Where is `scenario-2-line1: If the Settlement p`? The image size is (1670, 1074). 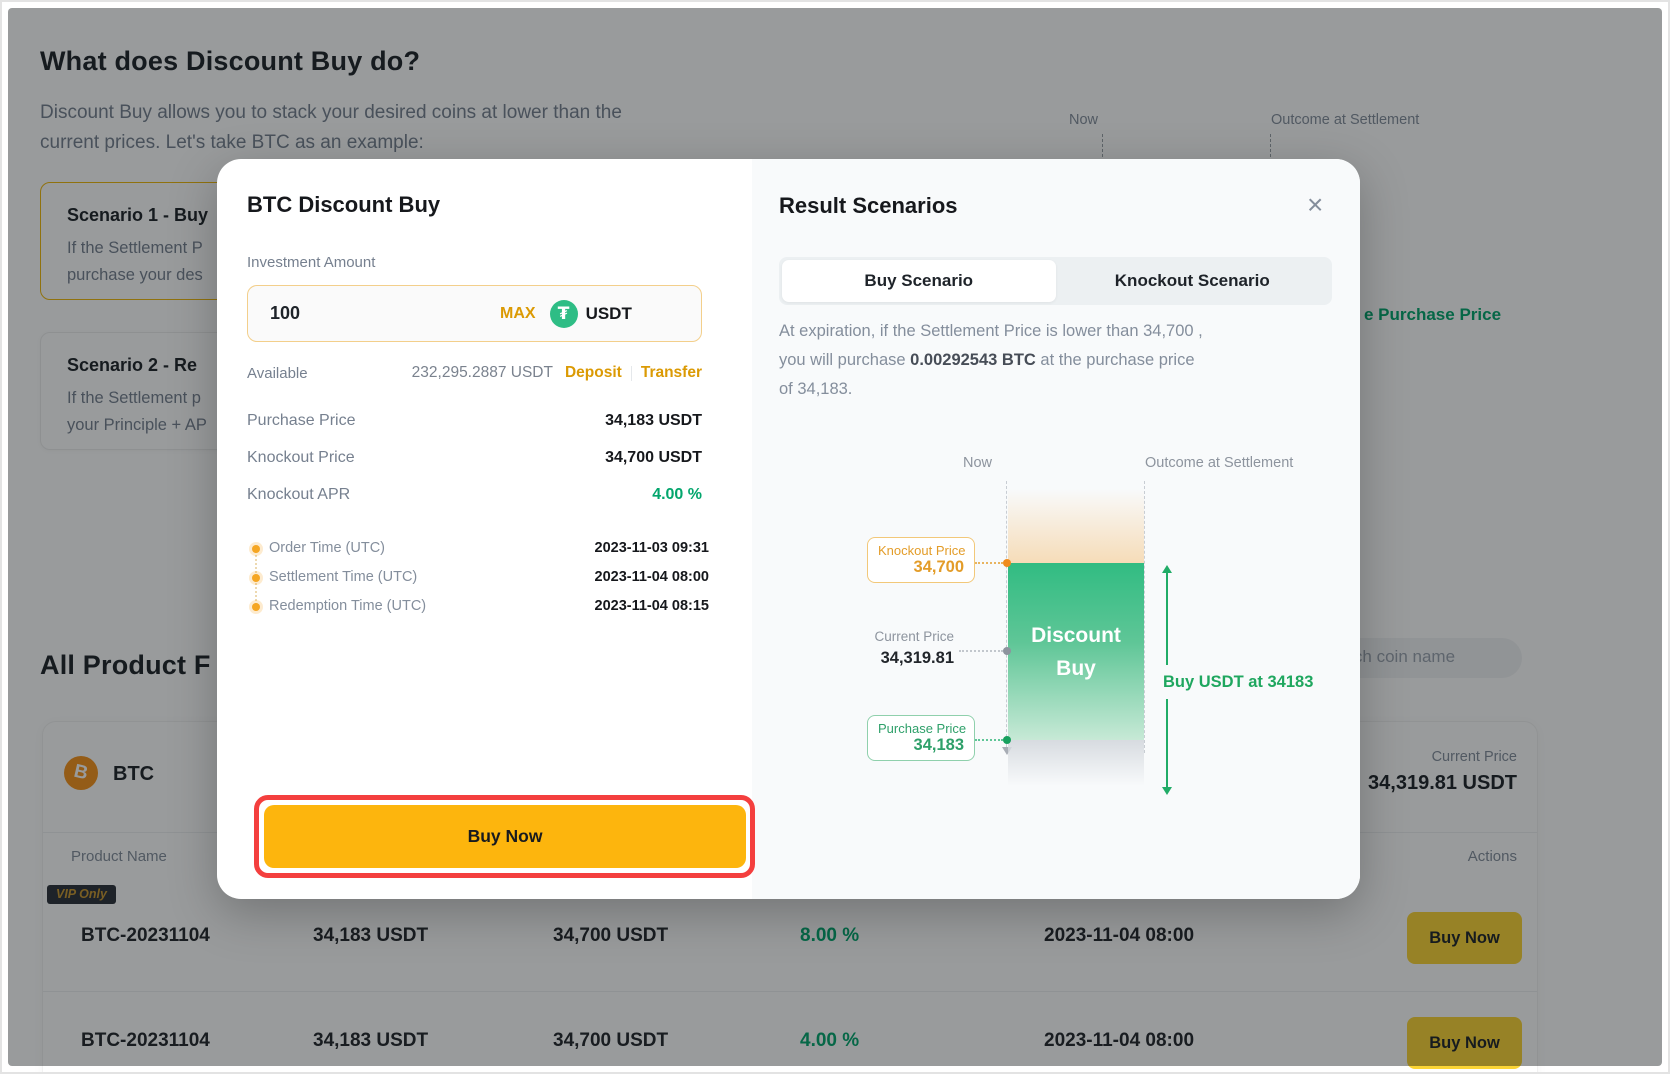 scenario-2-line1: If the Settlement p is located at coordinates (134, 398).